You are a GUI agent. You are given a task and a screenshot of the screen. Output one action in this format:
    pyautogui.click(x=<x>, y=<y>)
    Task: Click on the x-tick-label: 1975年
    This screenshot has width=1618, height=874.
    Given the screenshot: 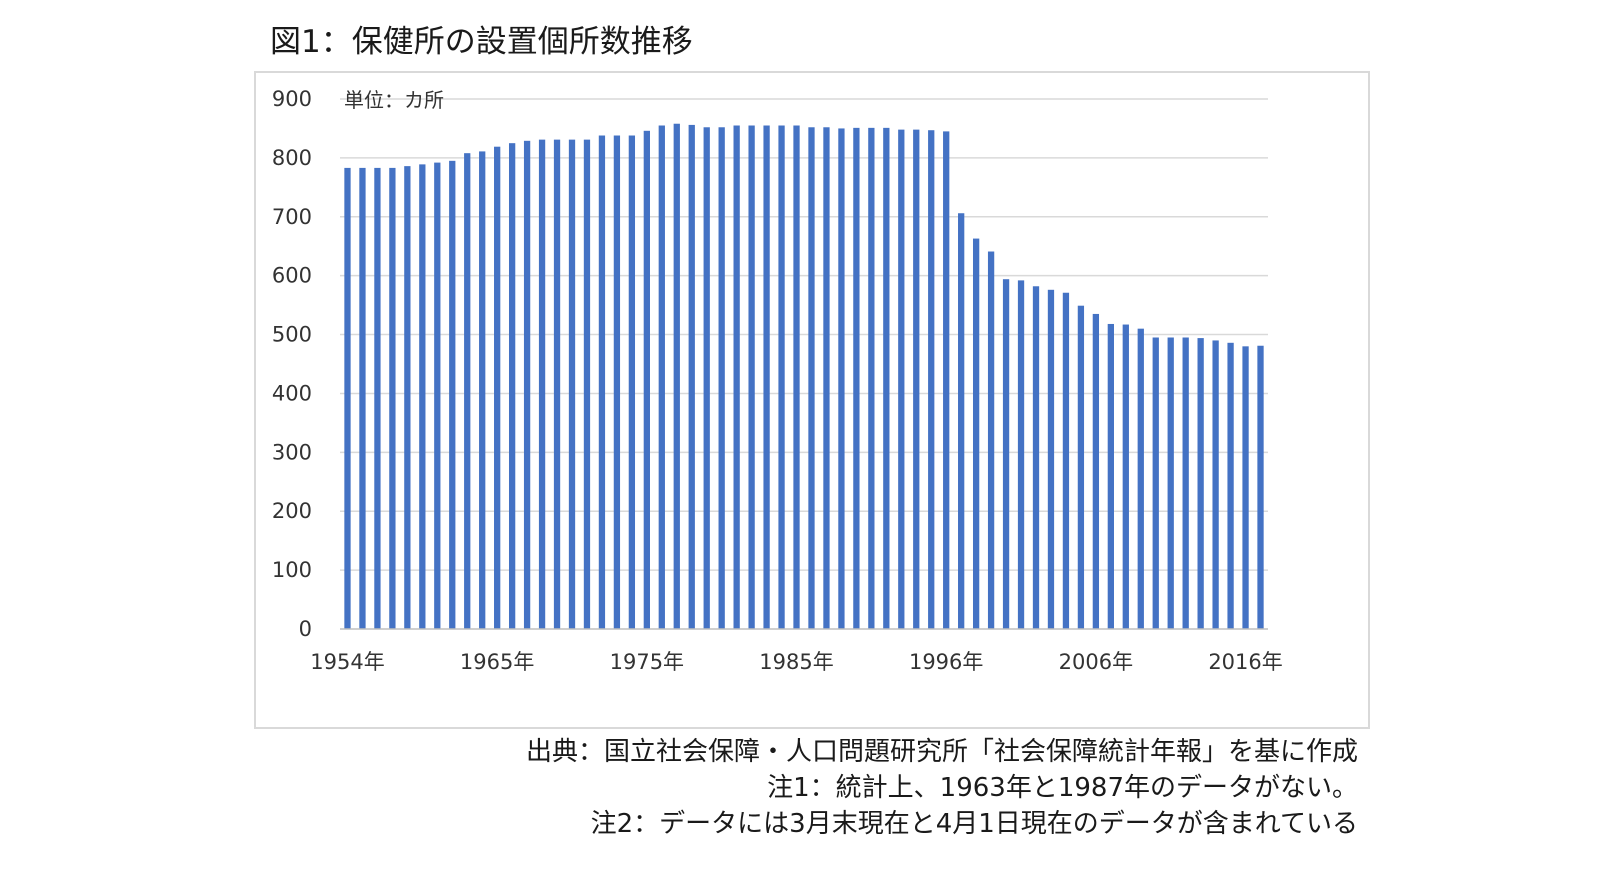 What is the action you would take?
    pyautogui.click(x=647, y=662)
    